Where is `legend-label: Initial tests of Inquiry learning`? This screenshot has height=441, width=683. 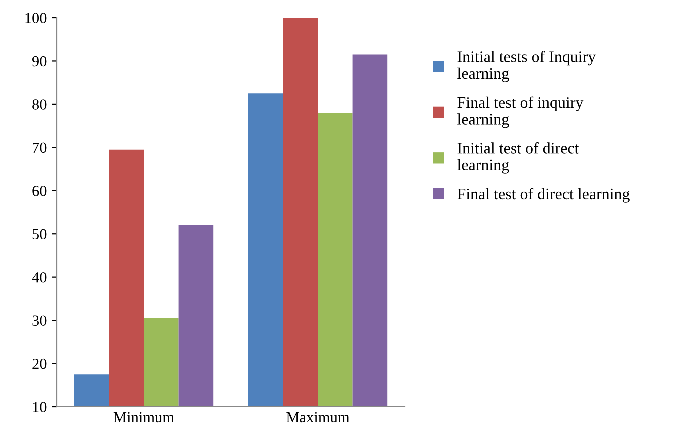 legend-label: Initial tests of Inquiry learning is located at coordinates (527, 66).